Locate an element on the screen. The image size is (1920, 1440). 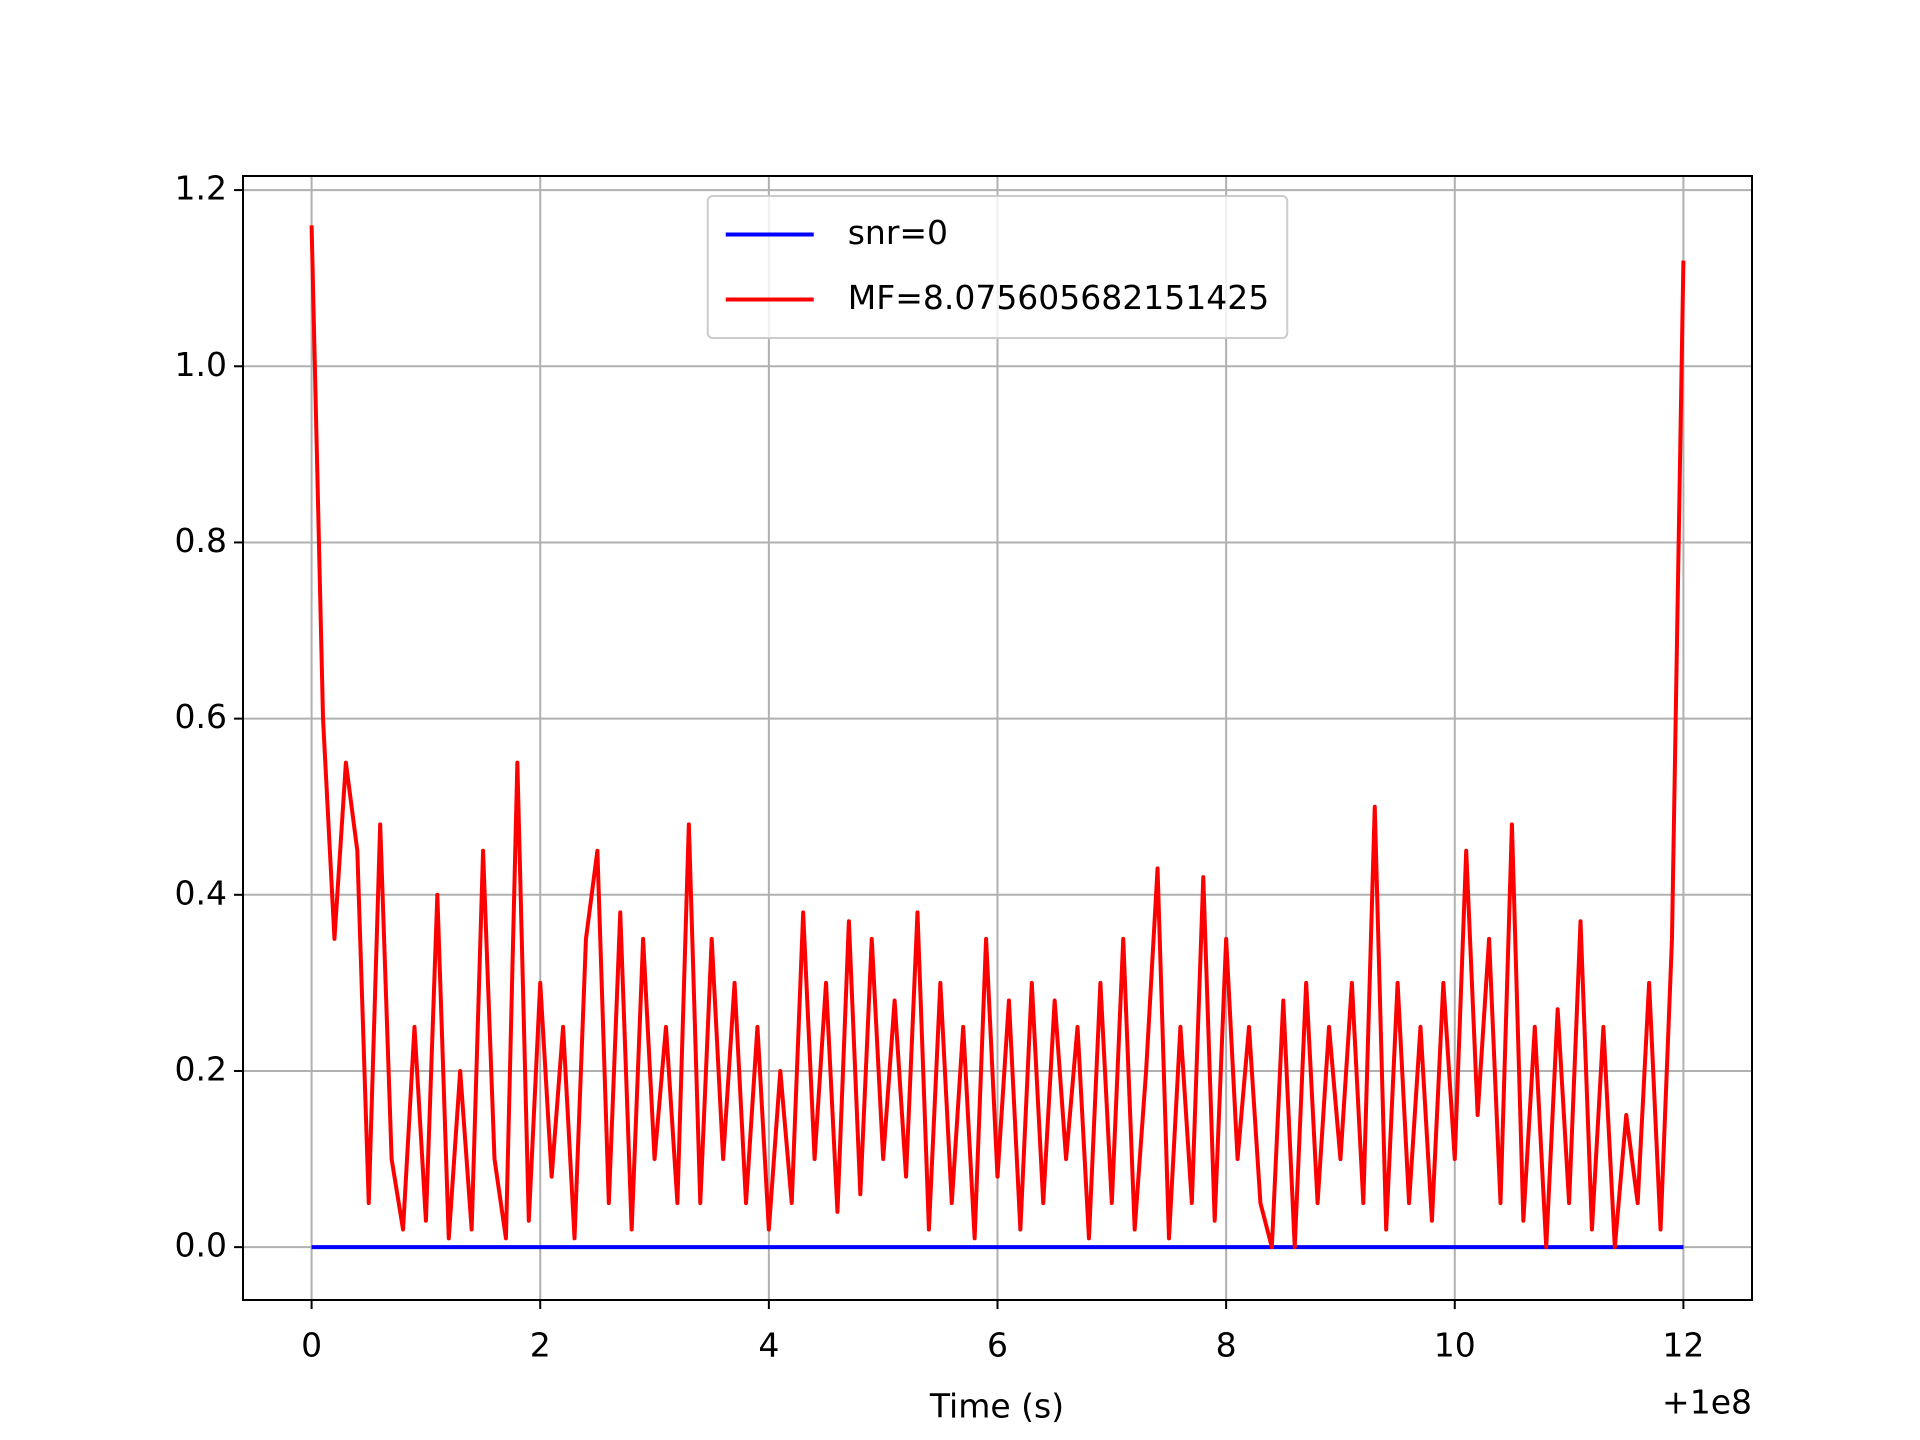
legend: snr=0 MF=8.075605682151425 is located at coordinates (997, 267).